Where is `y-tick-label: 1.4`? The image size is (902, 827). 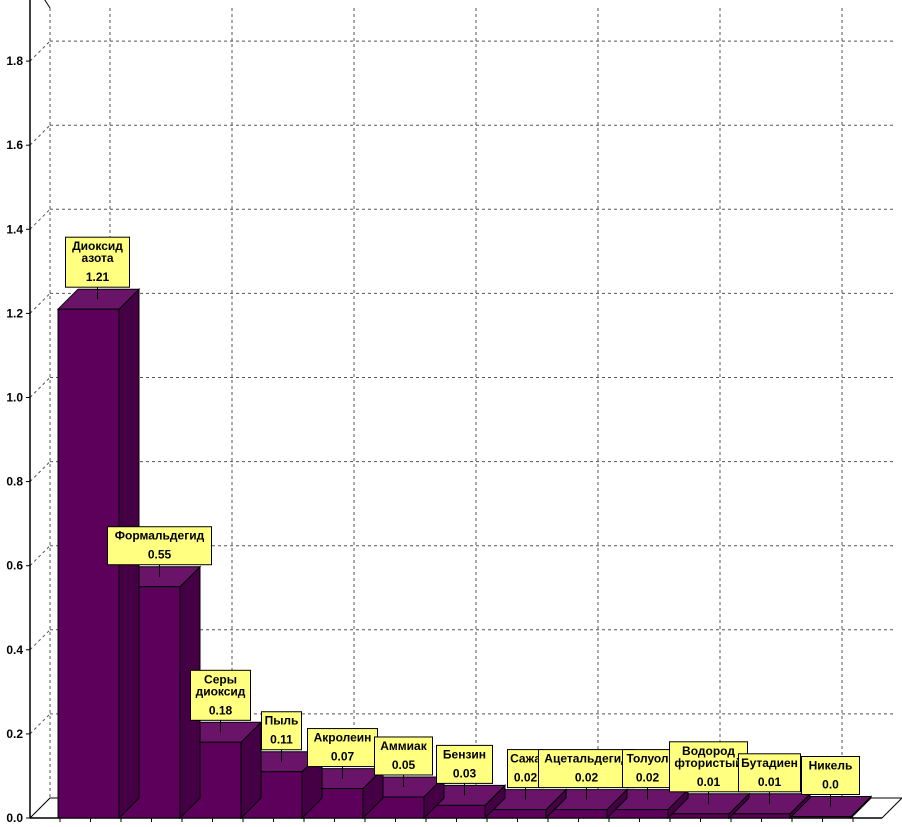
y-tick-label: 1.4 is located at coordinates (14, 229).